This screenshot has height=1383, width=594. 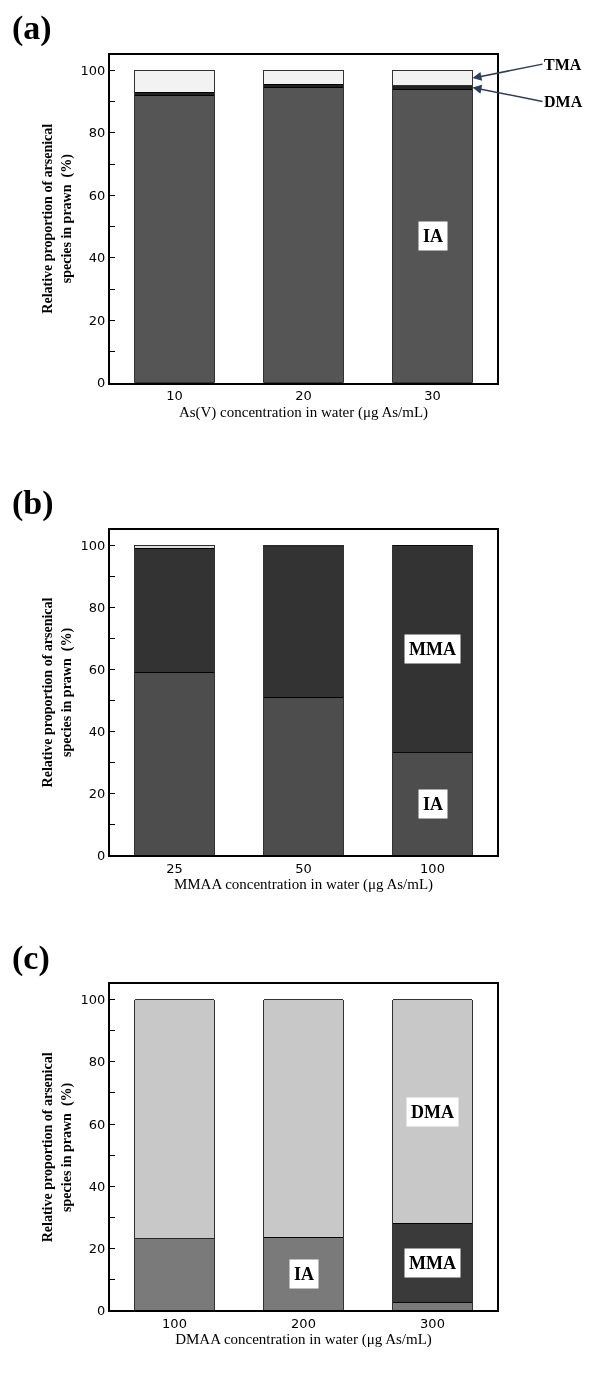 What do you see at coordinates (303, 412) in the screenshot?
I see `x-axis-title: As(V) concentration in water (μg As/mL)` at bounding box center [303, 412].